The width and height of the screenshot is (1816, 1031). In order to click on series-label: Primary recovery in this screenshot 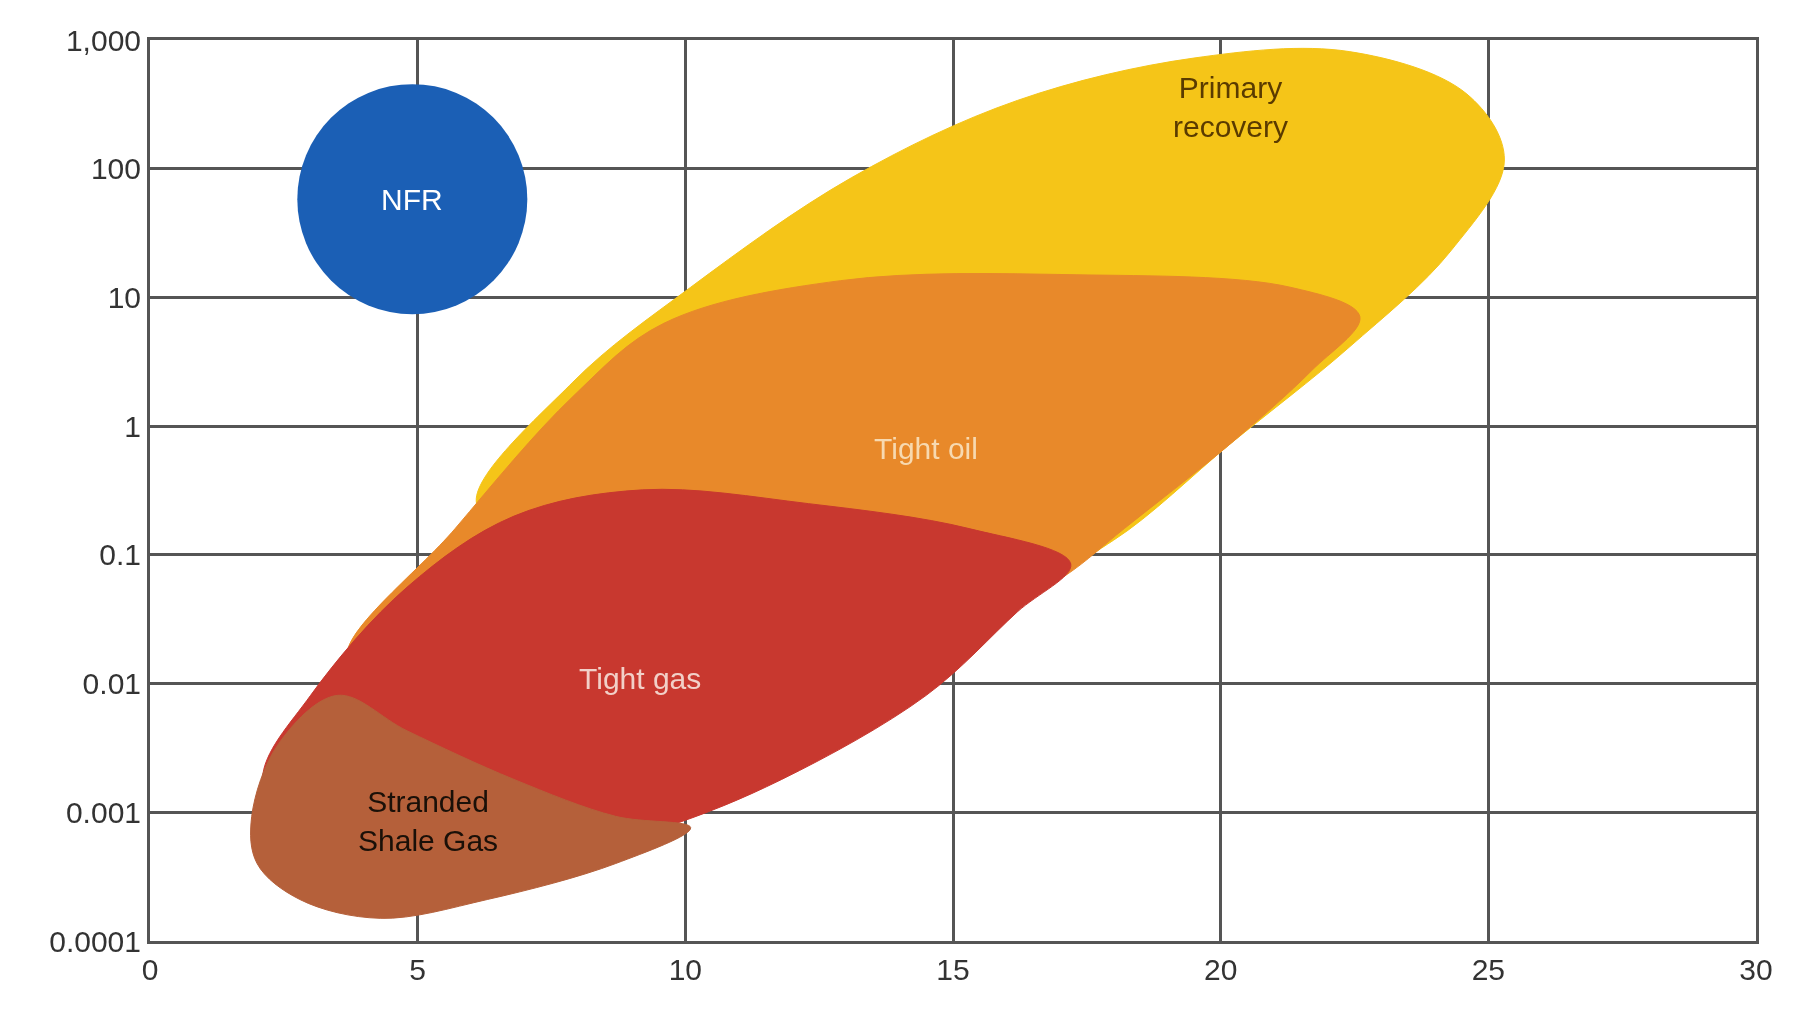, I will do `click(1231, 107)`.